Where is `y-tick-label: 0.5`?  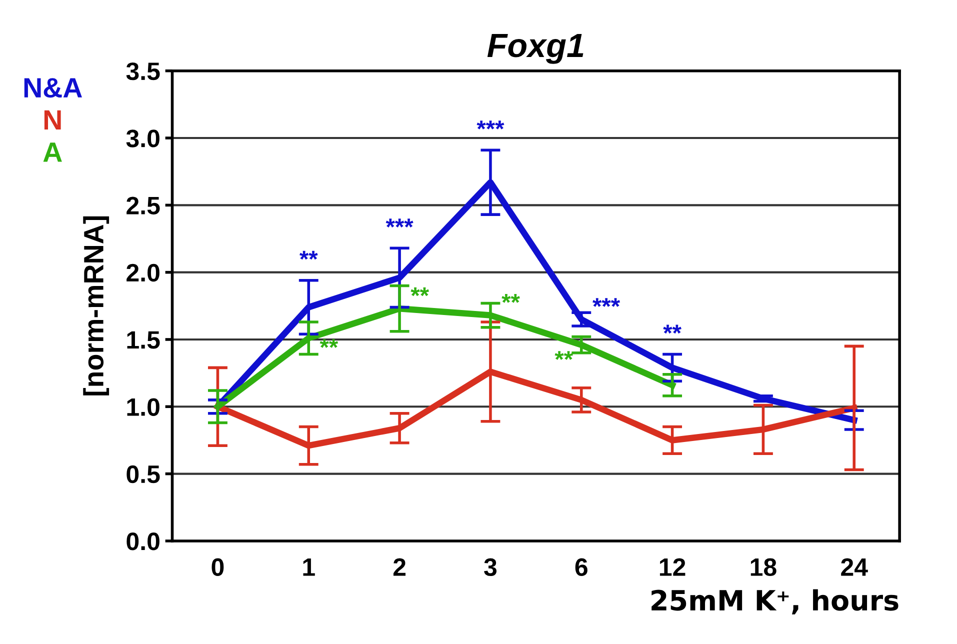
y-tick-label: 0.5 is located at coordinates (143, 474).